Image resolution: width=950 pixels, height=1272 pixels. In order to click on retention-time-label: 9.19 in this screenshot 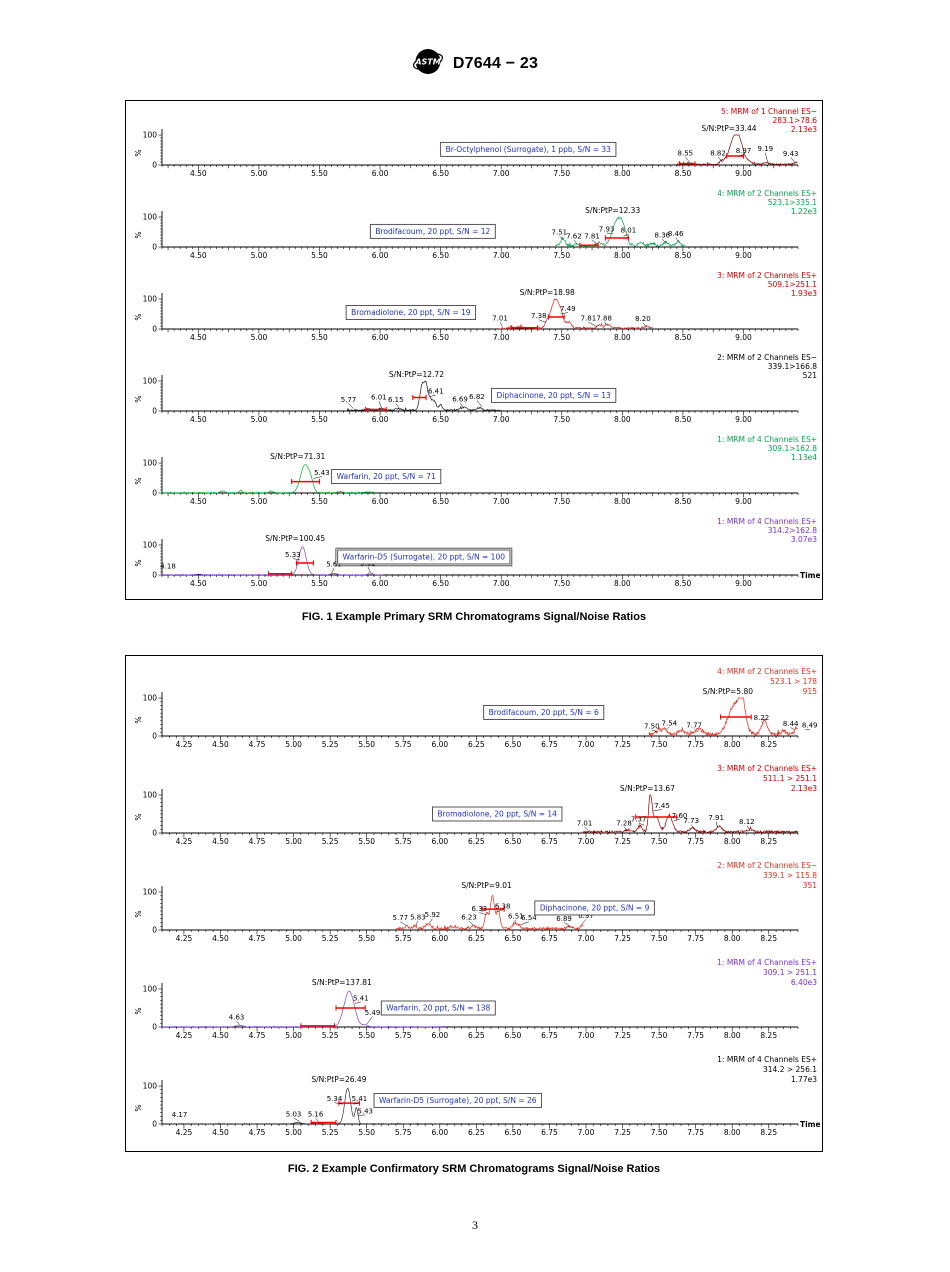, I will do `click(765, 149)`.